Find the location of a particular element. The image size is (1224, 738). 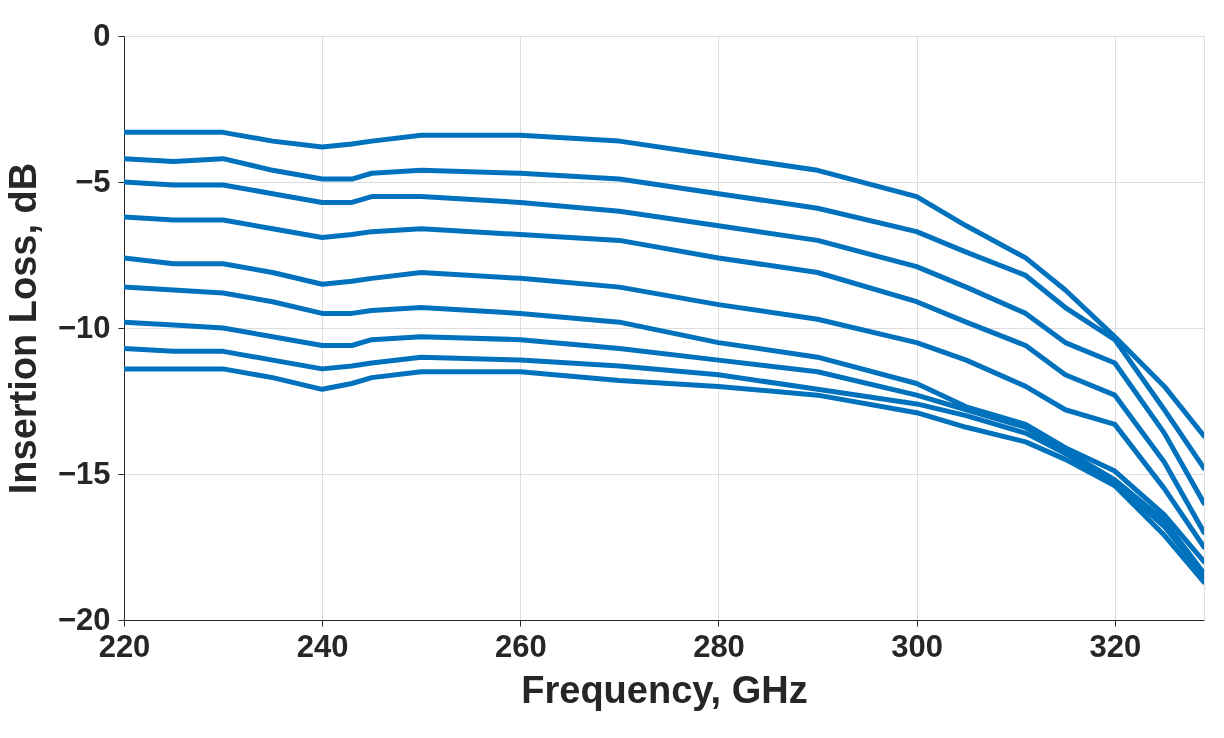

y-tick-label: −5 is located at coordinates (93, 181).